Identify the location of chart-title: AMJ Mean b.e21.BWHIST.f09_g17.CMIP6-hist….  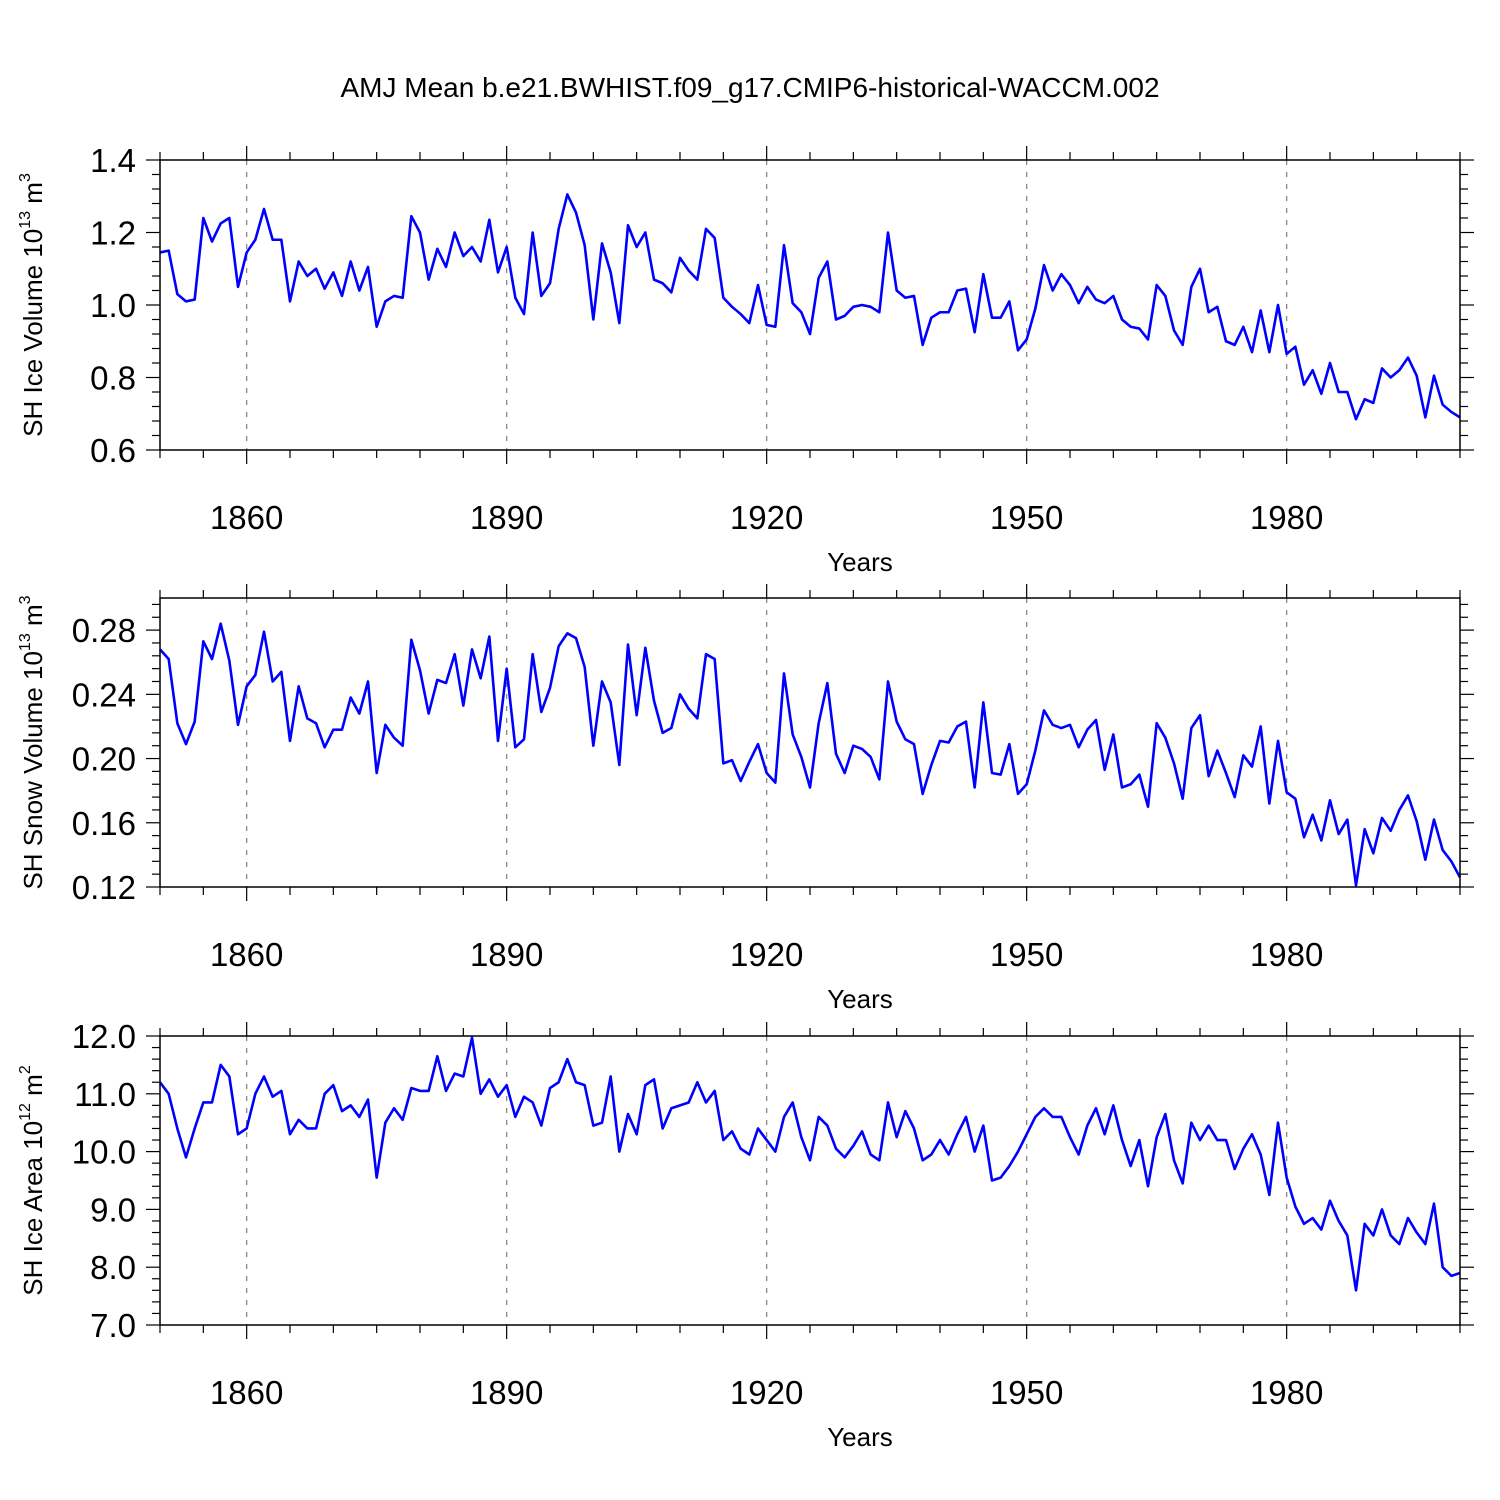
(749, 87).